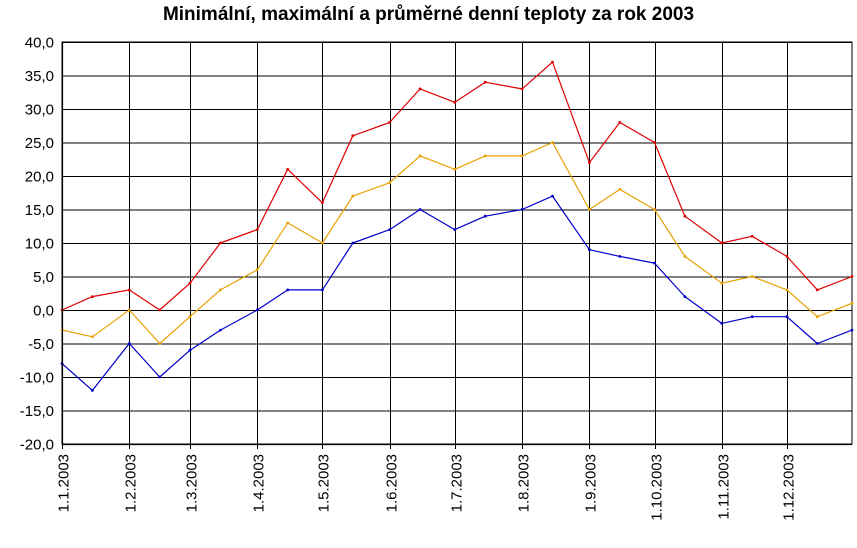  I want to click on y-tick-label: 20,0, so click(39, 177).